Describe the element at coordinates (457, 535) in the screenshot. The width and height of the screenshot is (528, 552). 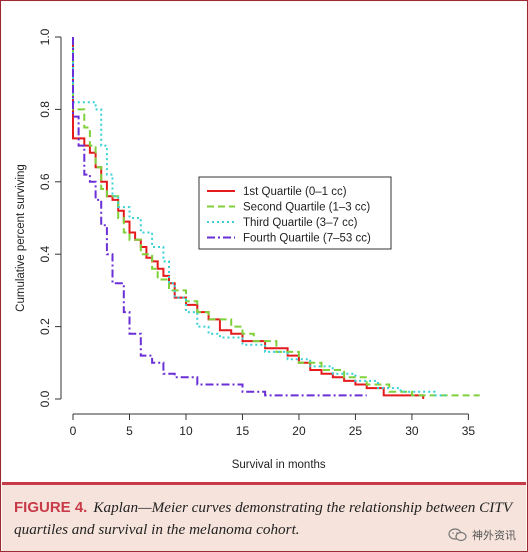
I see `wechat-icon` at that location.